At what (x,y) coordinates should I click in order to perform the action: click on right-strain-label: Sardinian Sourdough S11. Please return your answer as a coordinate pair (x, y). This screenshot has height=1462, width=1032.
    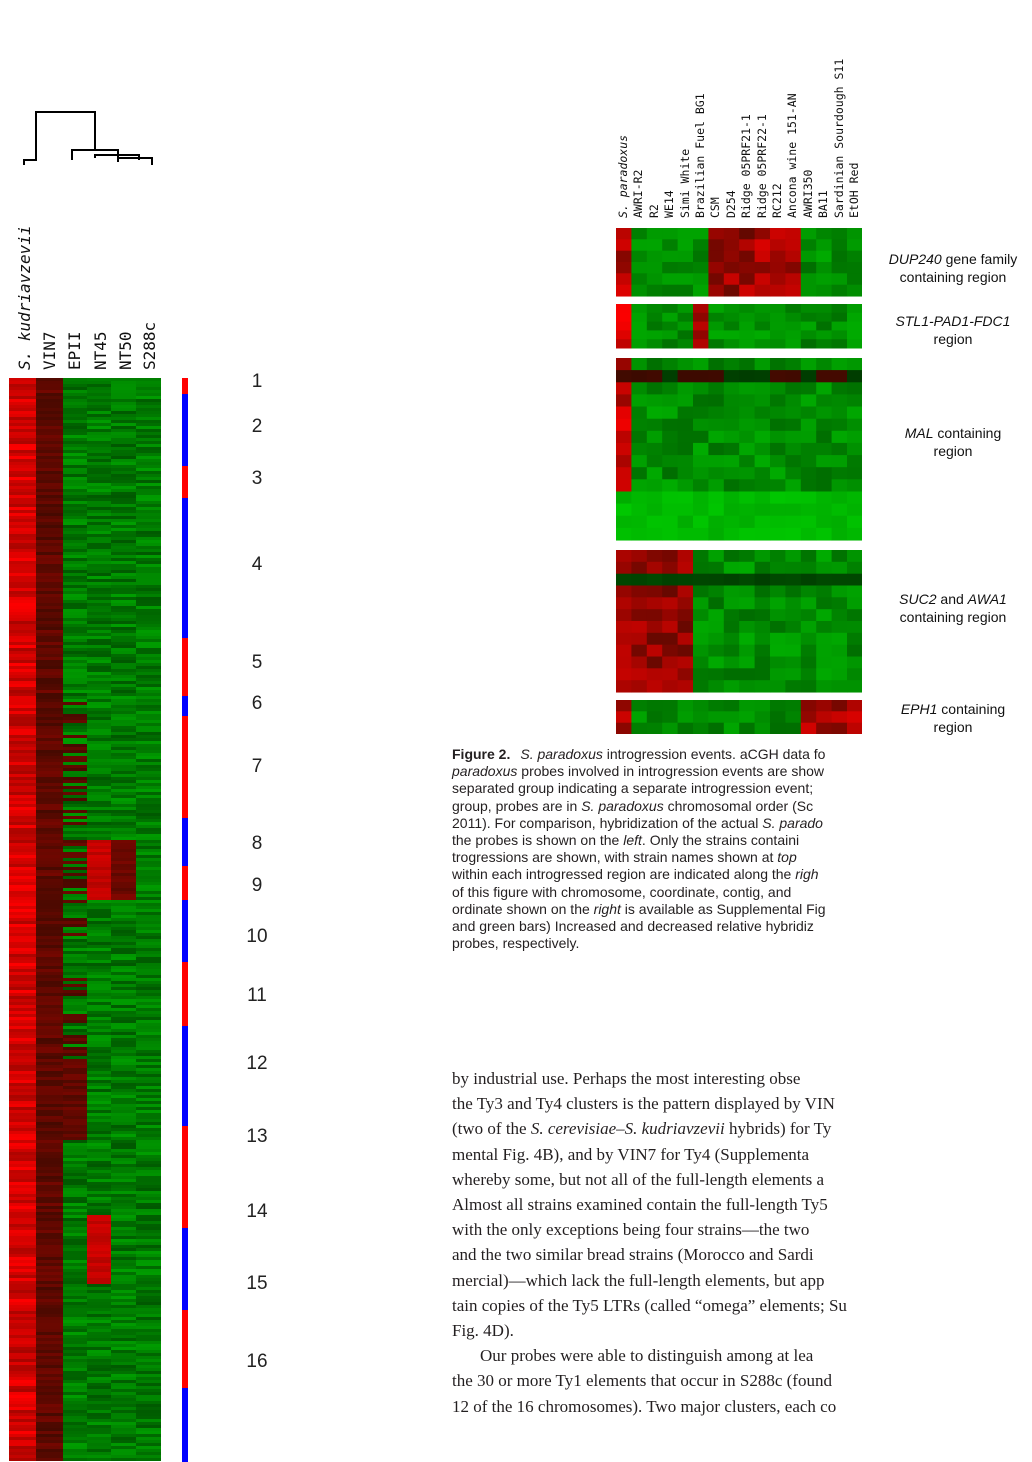
    Looking at the image, I should click on (838, 138).